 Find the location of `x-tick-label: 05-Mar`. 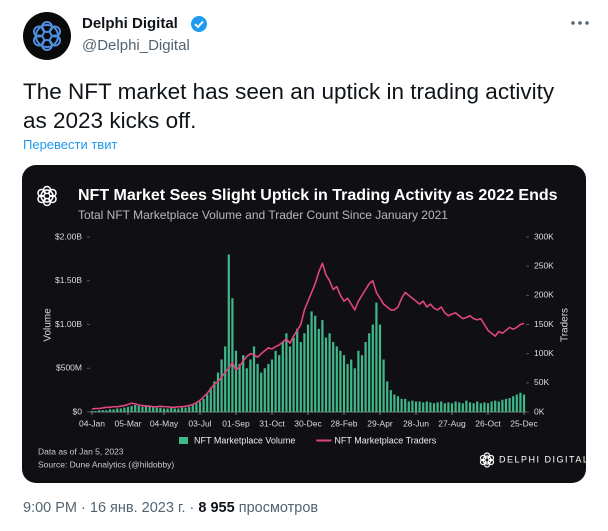

x-tick-label: 05-Mar is located at coordinates (128, 423).